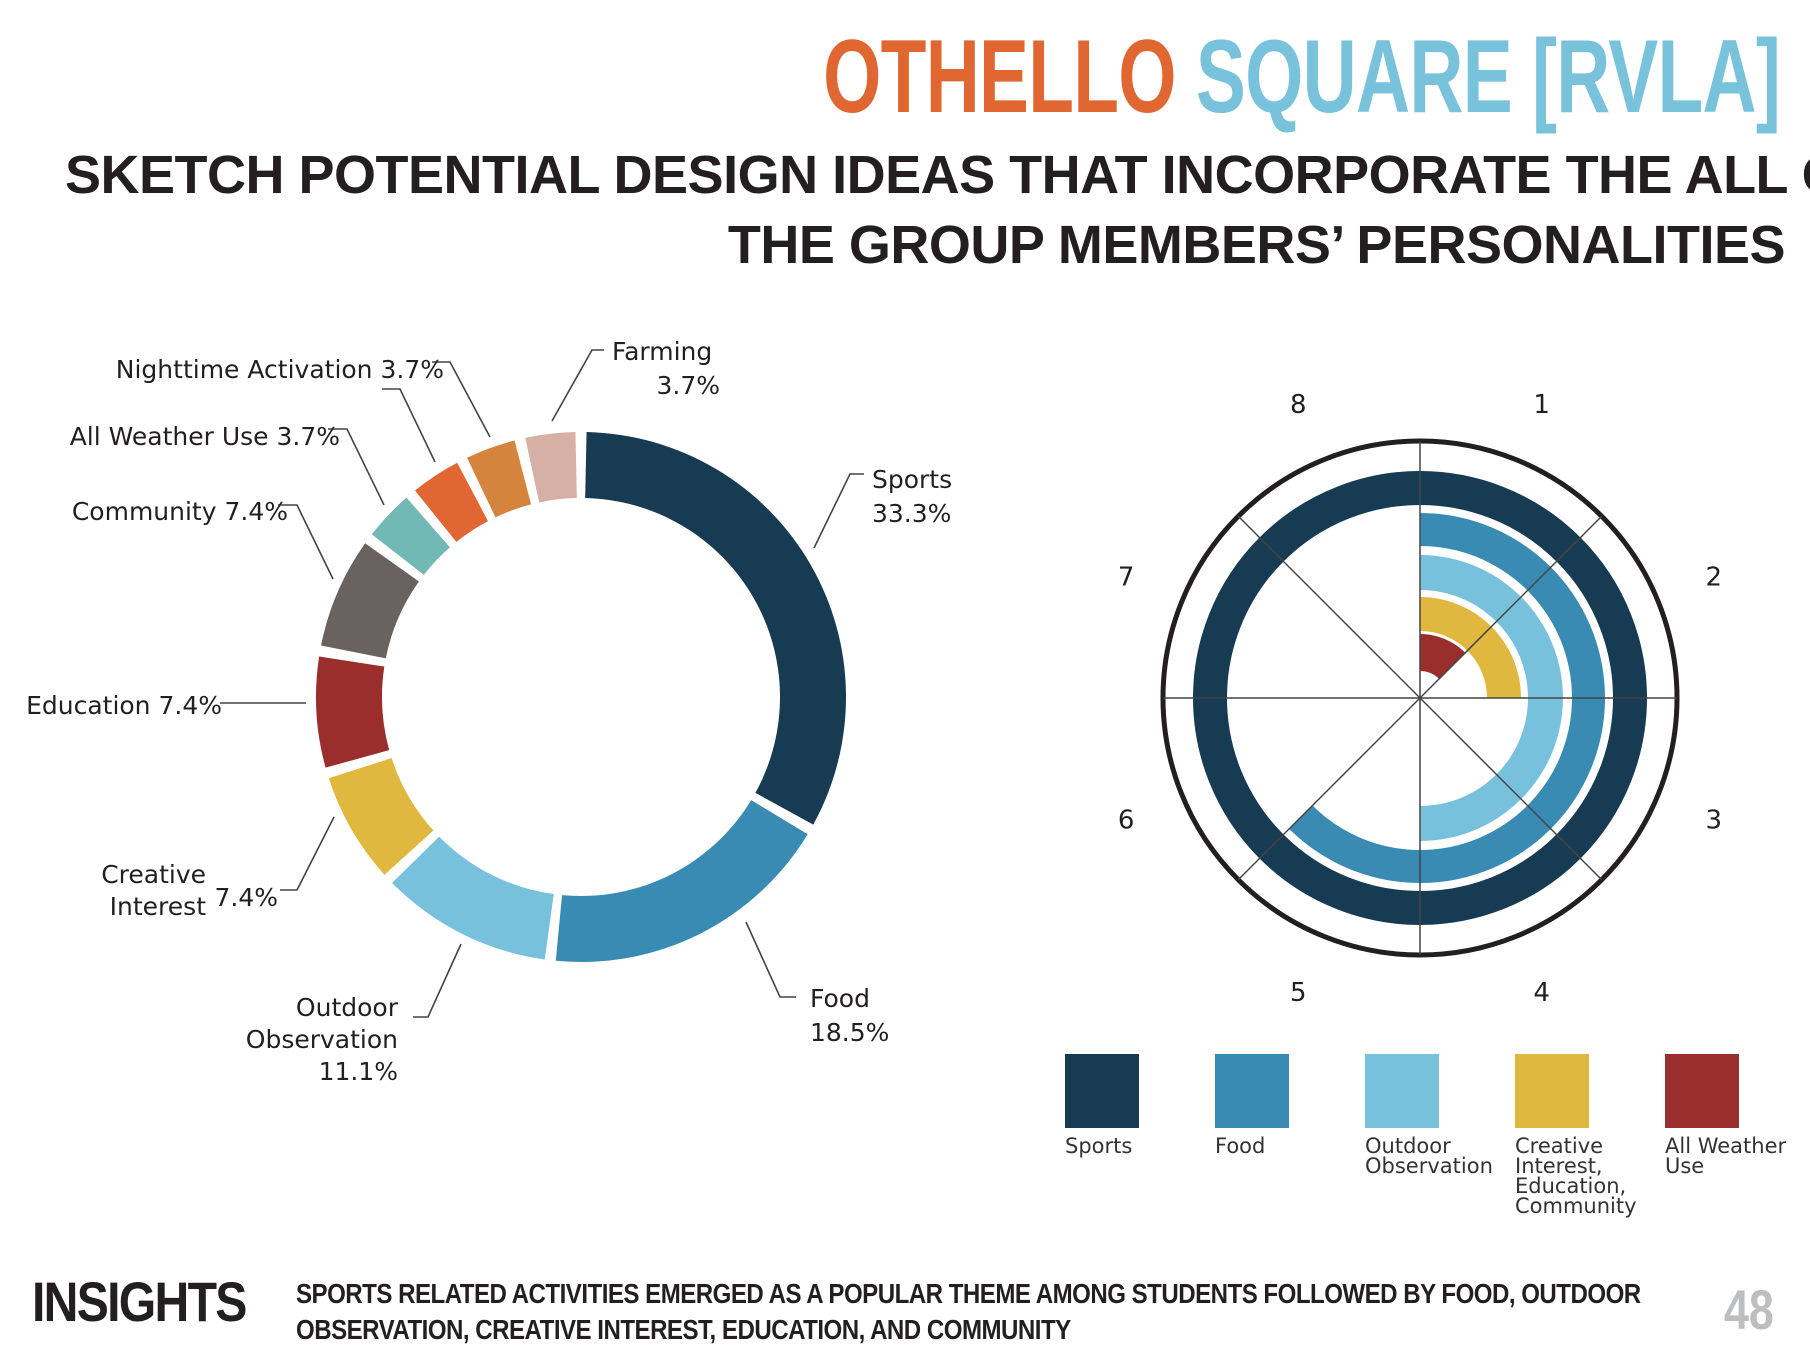 This screenshot has width=1810, height=1366. What do you see at coordinates (1298, 405) in the screenshot?
I see `sector-label-8: 8` at bounding box center [1298, 405].